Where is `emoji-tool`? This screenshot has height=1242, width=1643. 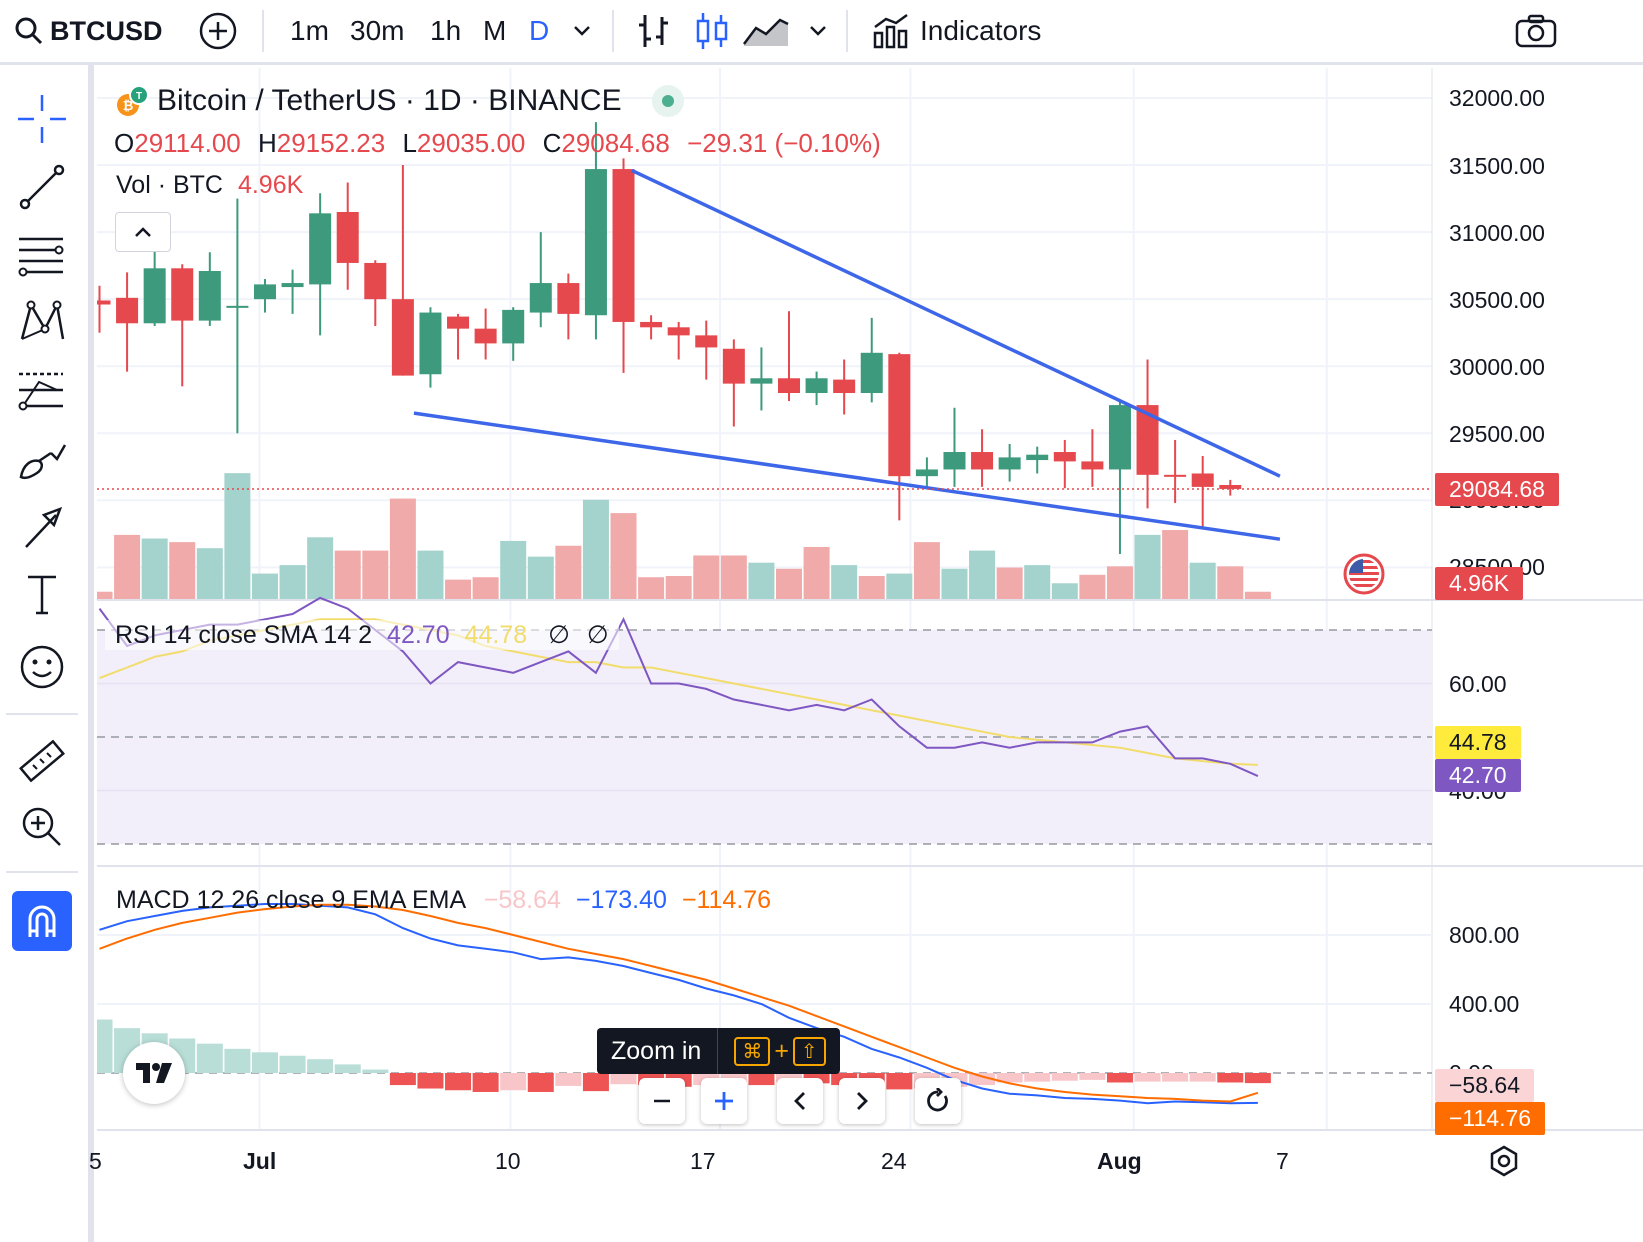
emoji-tool is located at coordinates (42, 667).